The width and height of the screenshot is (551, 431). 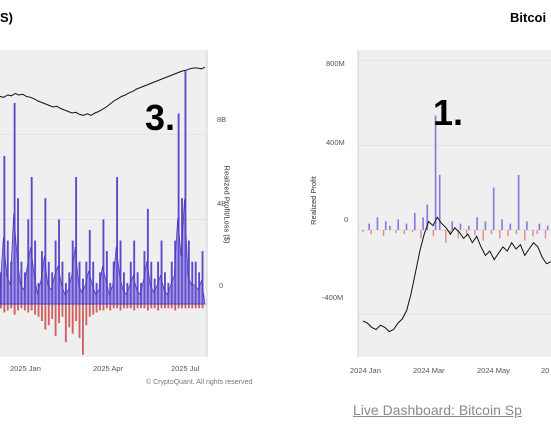 I want to click on right-ylabel: Realized Profit, so click(x=313, y=200).